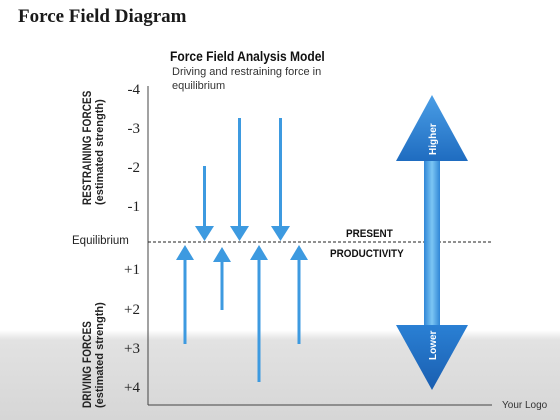 The height and width of the screenshot is (420, 560). What do you see at coordinates (247, 56) in the screenshot?
I see `model-title: Force Field Analysis Model` at bounding box center [247, 56].